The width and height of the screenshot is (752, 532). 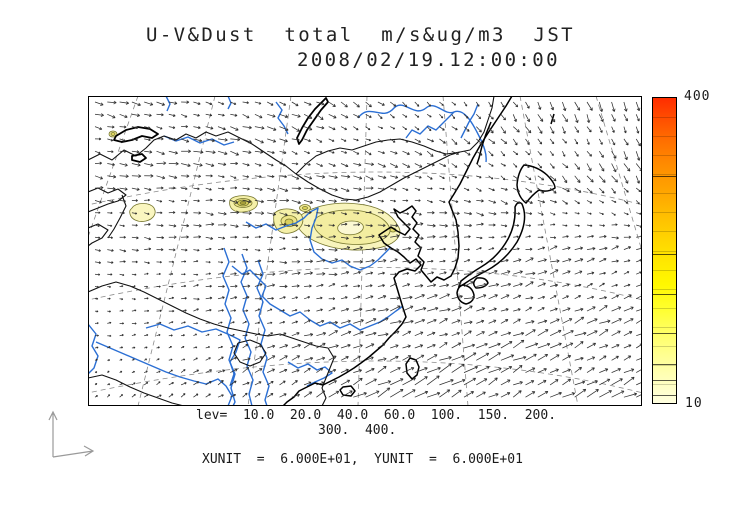 What do you see at coordinates (428, 60) in the screenshot?
I see `plot-timestamp: 2008/02/19.12:00:00` at bounding box center [428, 60].